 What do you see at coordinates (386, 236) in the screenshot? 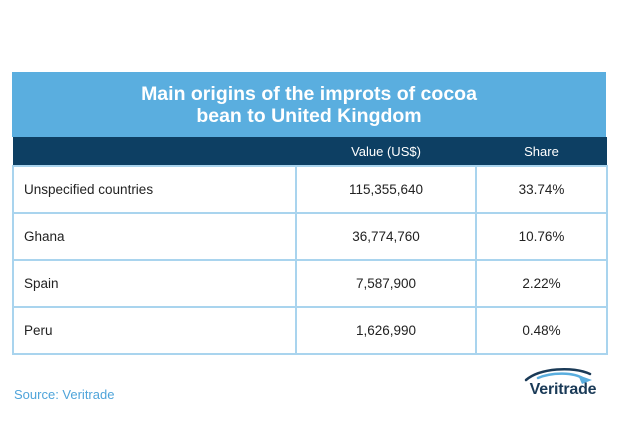
I see `value-cell: 36,774,760` at bounding box center [386, 236].